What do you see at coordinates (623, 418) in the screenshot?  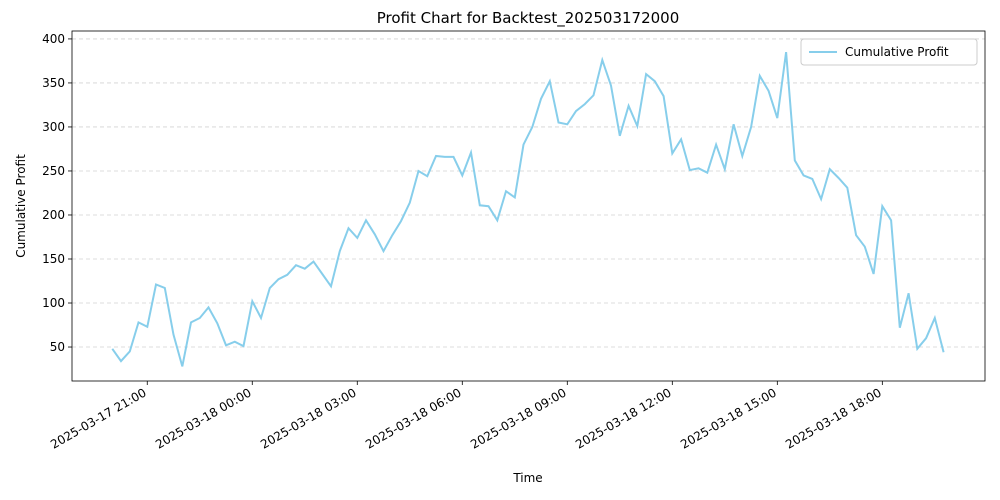 I see `x-tick-label: 2025-03-18 12:00` at bounding box center [623, 418].